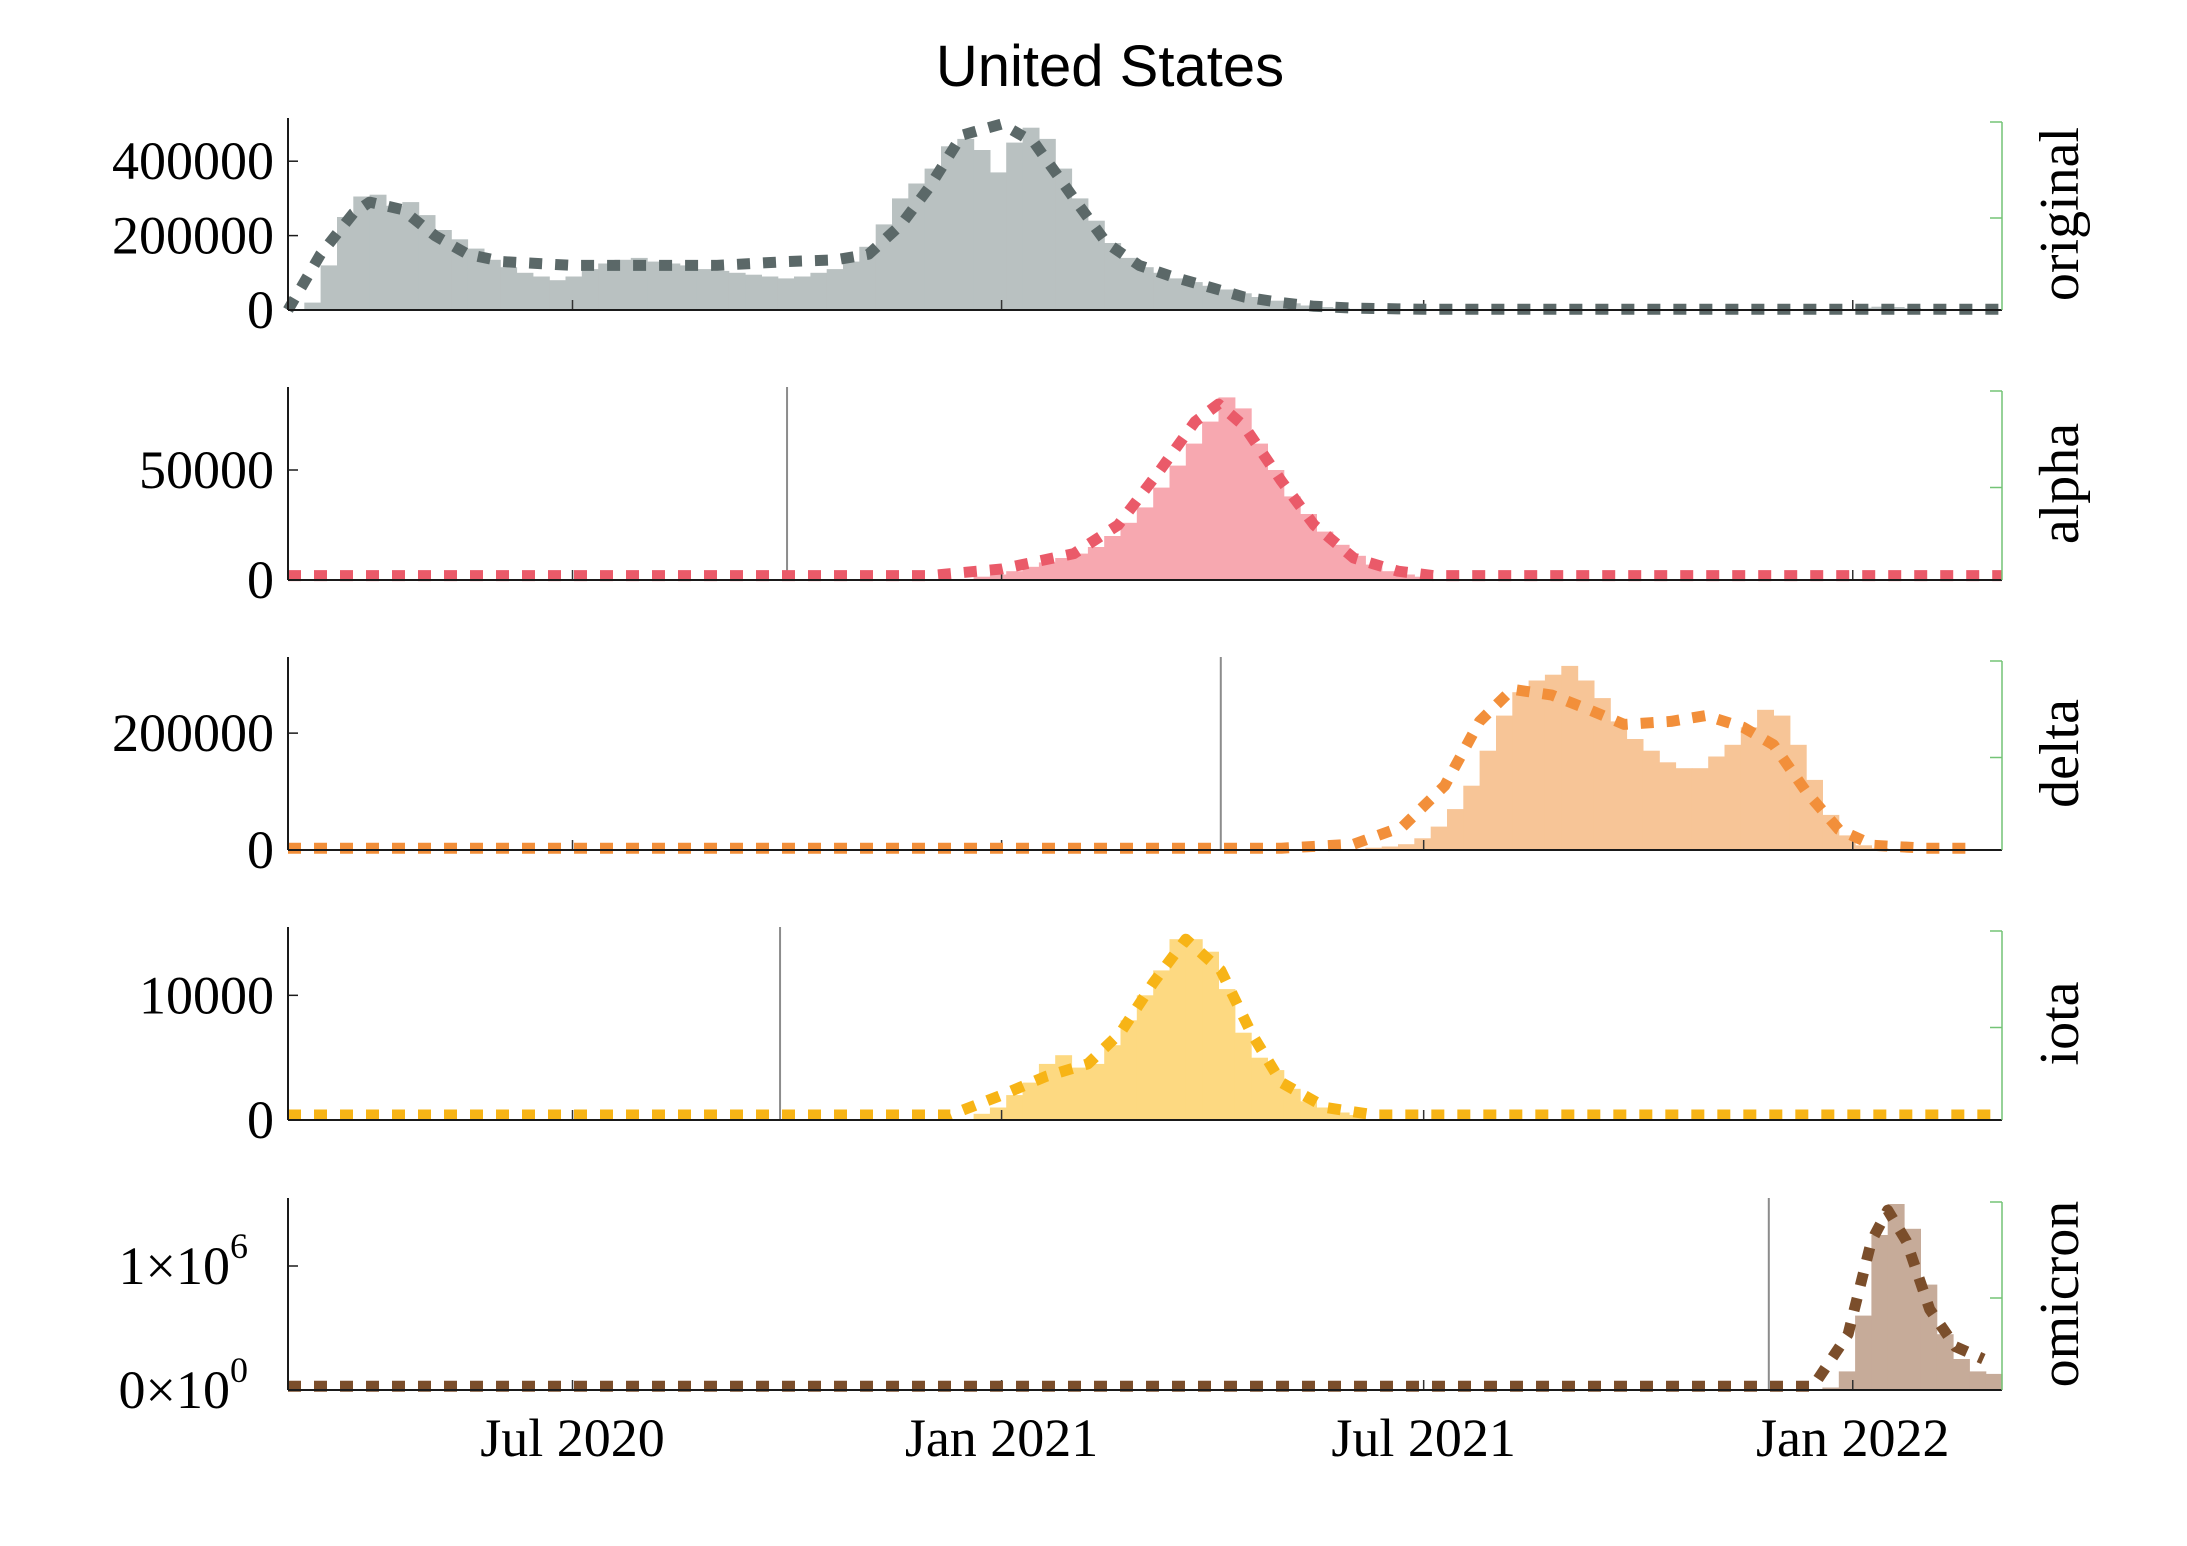 The image size is (2187, 1546). I want to click on delta-y-tick-label: 0, so click(260, 850).